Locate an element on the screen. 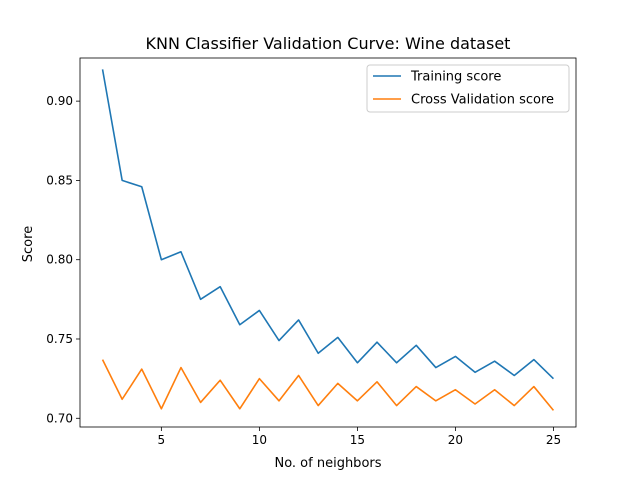  y-tick-label: 0.80 is located at coordinates (59, 260).